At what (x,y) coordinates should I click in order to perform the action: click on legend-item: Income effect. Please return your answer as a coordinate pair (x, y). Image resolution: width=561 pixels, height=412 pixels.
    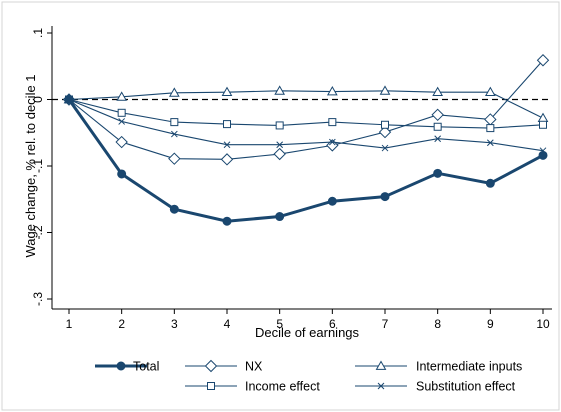
    Looking at the image, I should click on (252, 387).